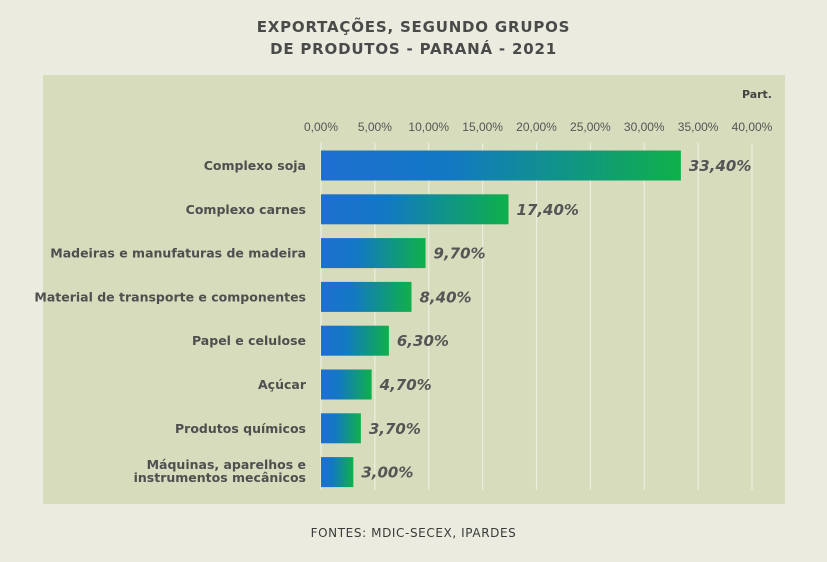 This screenshot has height=562, width=827. What do you see at coordinates (428, 127) in the screenshot?
I see `x-tick-label: 10,00%` at bounding box center [428, 127].